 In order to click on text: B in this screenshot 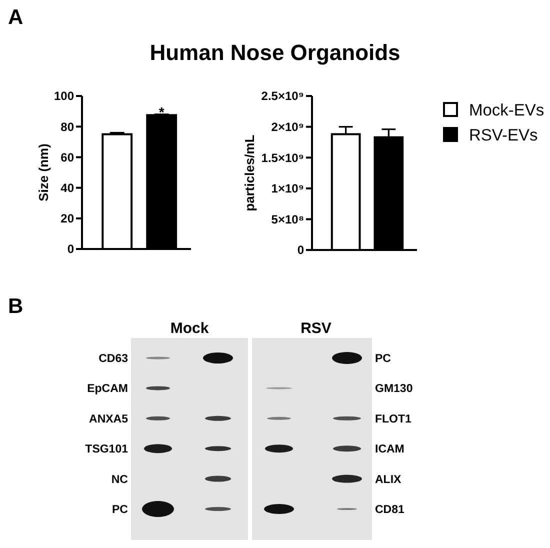, I will do `click(16, 306)`.